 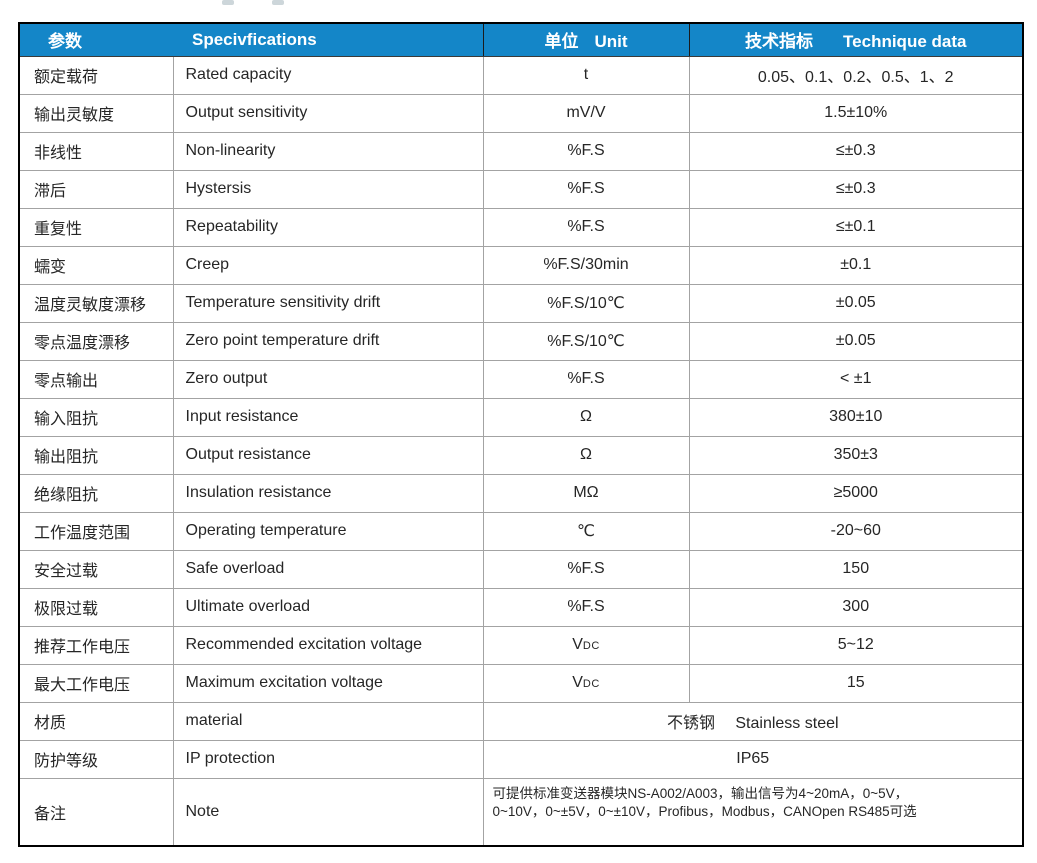 What do you see at coordinates (328, 455) in the screenshot?
I see `specification-cell-en: Output resistance` at bounding box center [328, 455].